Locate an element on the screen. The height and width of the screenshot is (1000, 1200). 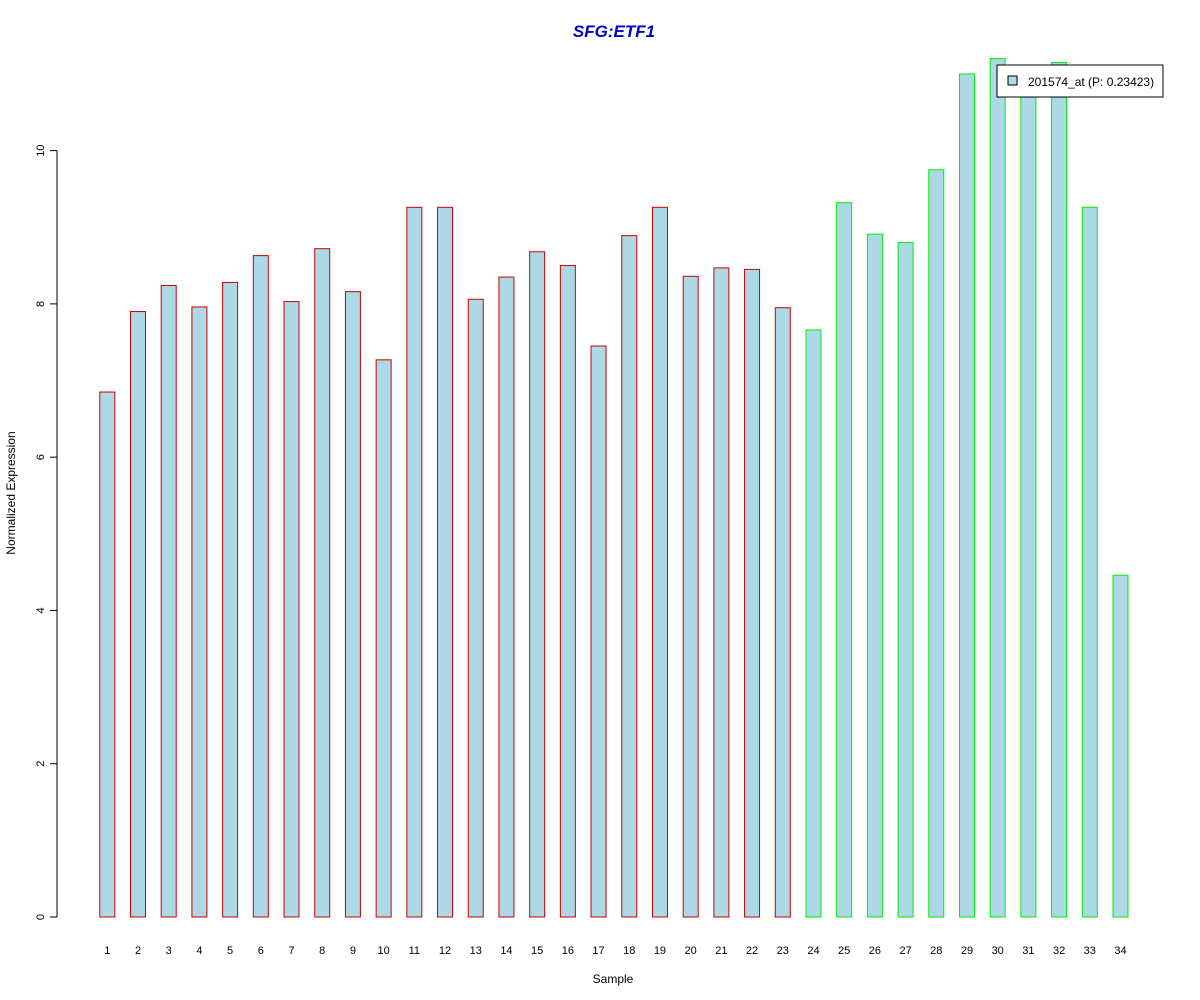
y-axis: 0 2 4 6 8 10 is located at coordinates (46, 532).